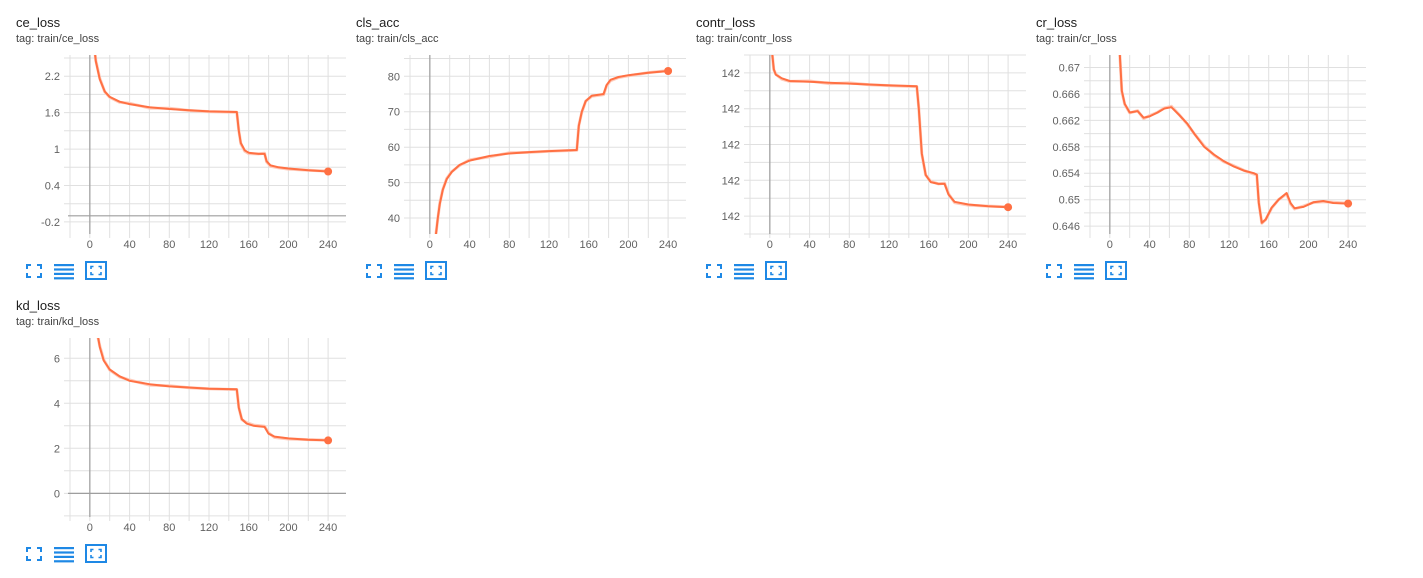 This screenshot has height=578, width=1423. Describe the element at coordinates (50, 223) in the screenshot. I see `y-tick-label: -0.2` at that location.